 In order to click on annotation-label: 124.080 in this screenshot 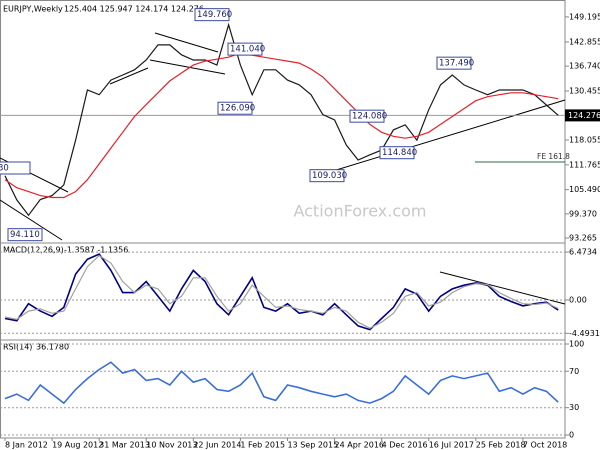, I will do `click(369, 117)`.